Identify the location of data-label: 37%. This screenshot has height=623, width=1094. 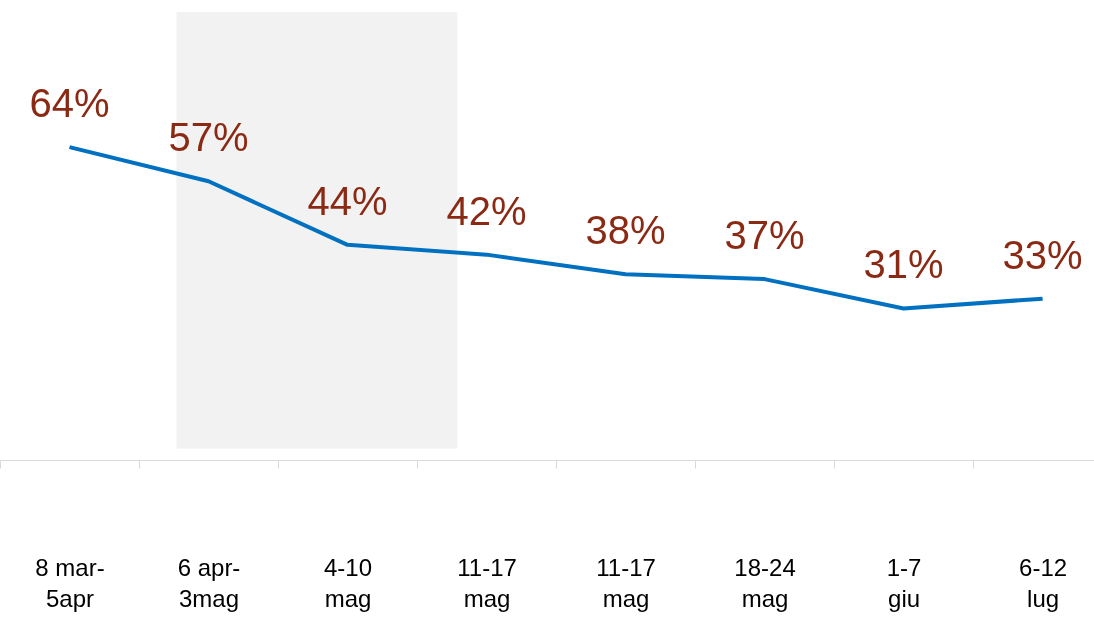
(764, 235).